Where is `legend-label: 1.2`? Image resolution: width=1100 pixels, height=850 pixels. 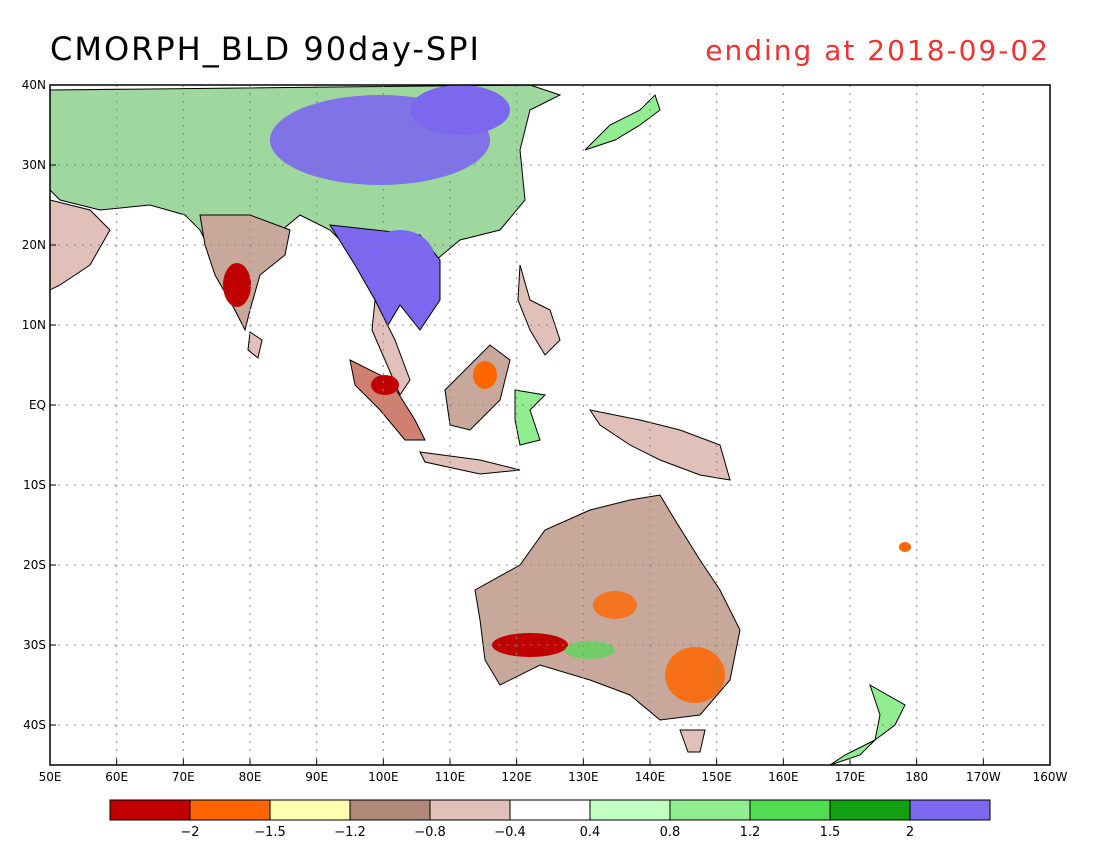 legend-label: 1.2 is located at coordinates (750, 832).